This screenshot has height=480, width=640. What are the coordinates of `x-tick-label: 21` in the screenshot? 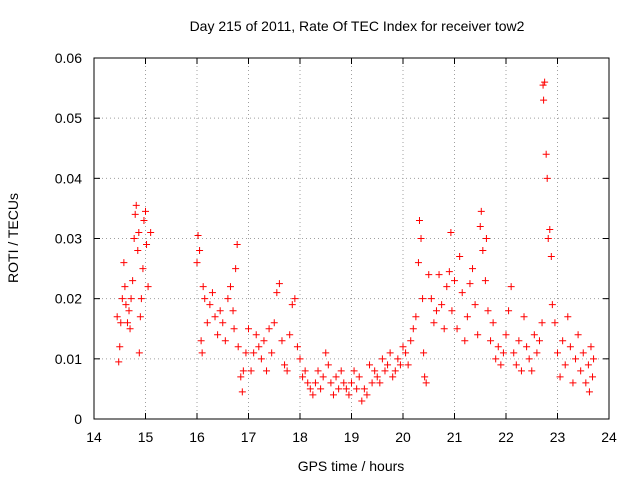 It's located at (455, 437).